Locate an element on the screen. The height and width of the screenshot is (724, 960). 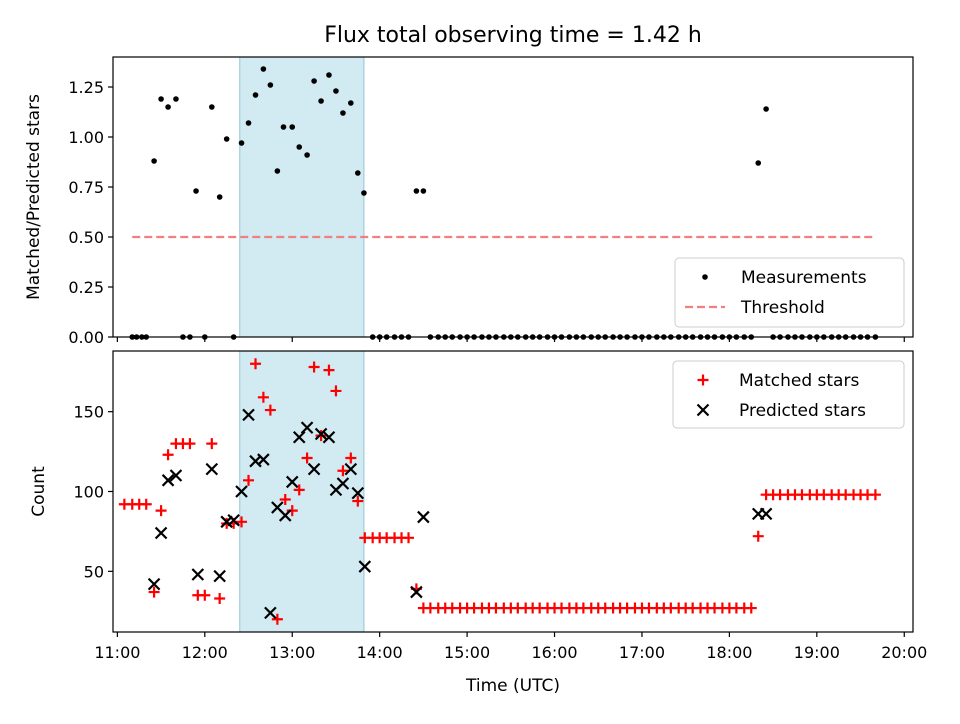
top-y-tick-label: 1.00 is located at coordinates (86, 137).